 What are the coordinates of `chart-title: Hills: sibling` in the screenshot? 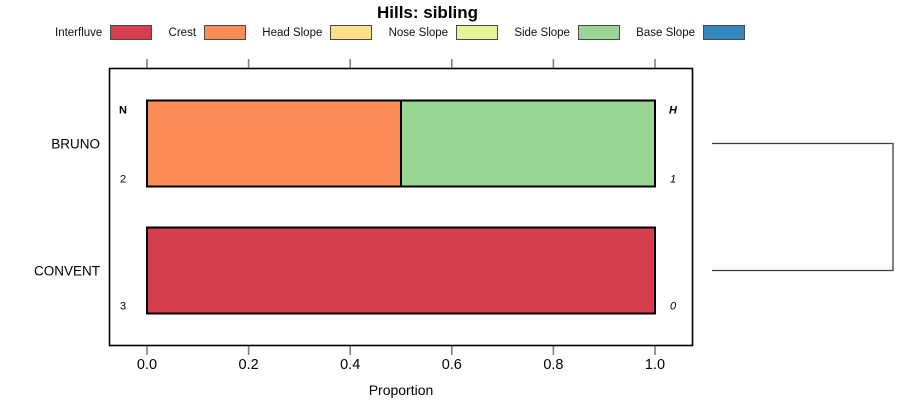 It's located at (427, 12).